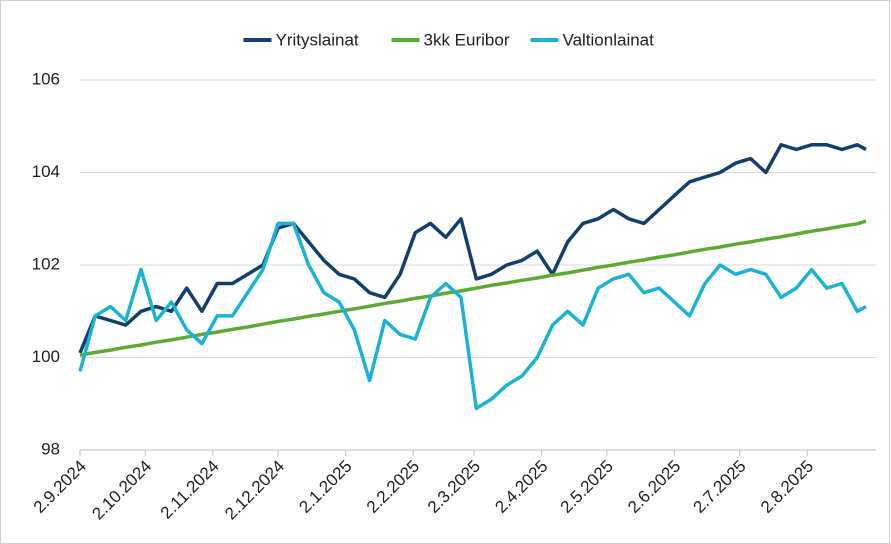  I want to click on legend-label: 3kk Euribor, so click(467, 39).